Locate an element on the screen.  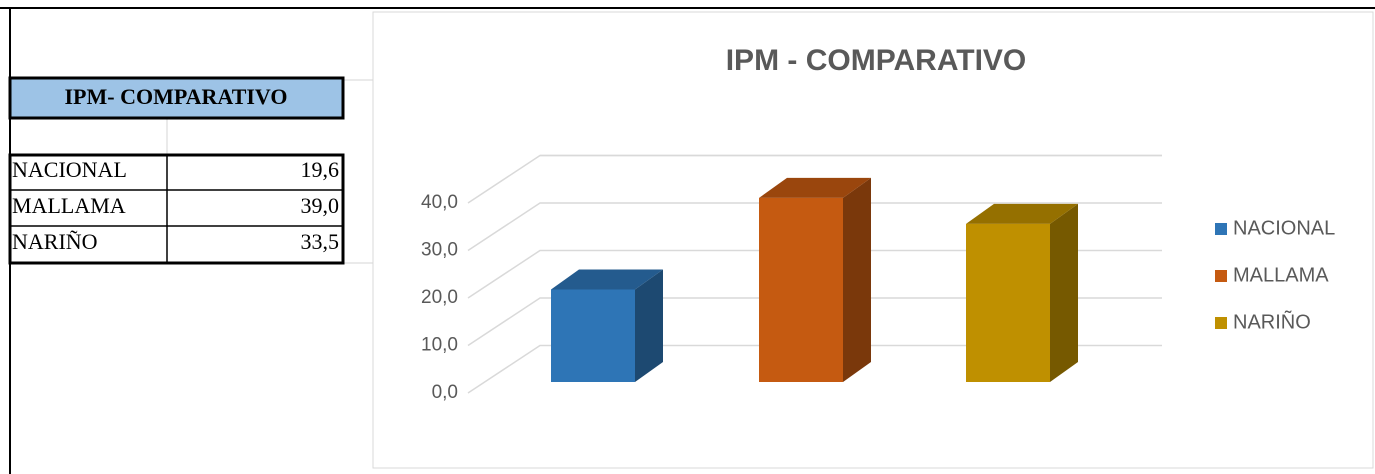
legend-label: MALLAMA is located at coordinates (1281, 275).